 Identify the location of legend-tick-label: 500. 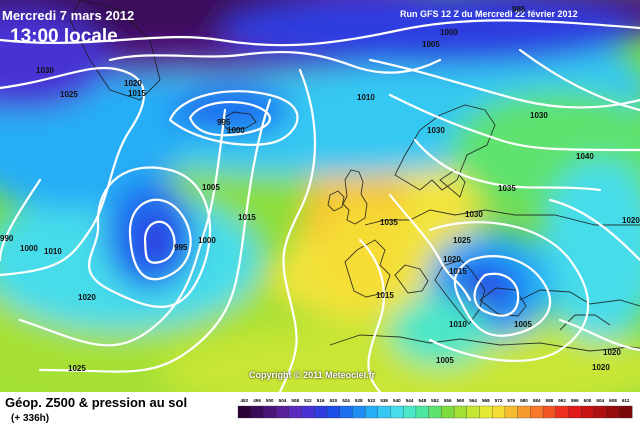
(270, 400).